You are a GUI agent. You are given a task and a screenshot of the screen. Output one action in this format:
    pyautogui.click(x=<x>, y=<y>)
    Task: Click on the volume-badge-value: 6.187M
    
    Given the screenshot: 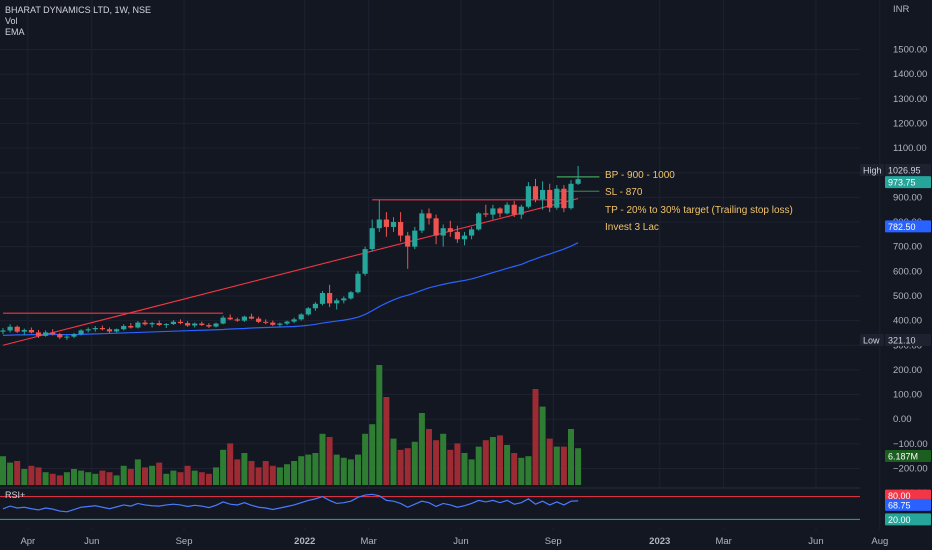 What is the action you would take?
    pyautogui.click(x=903, y=457)
    